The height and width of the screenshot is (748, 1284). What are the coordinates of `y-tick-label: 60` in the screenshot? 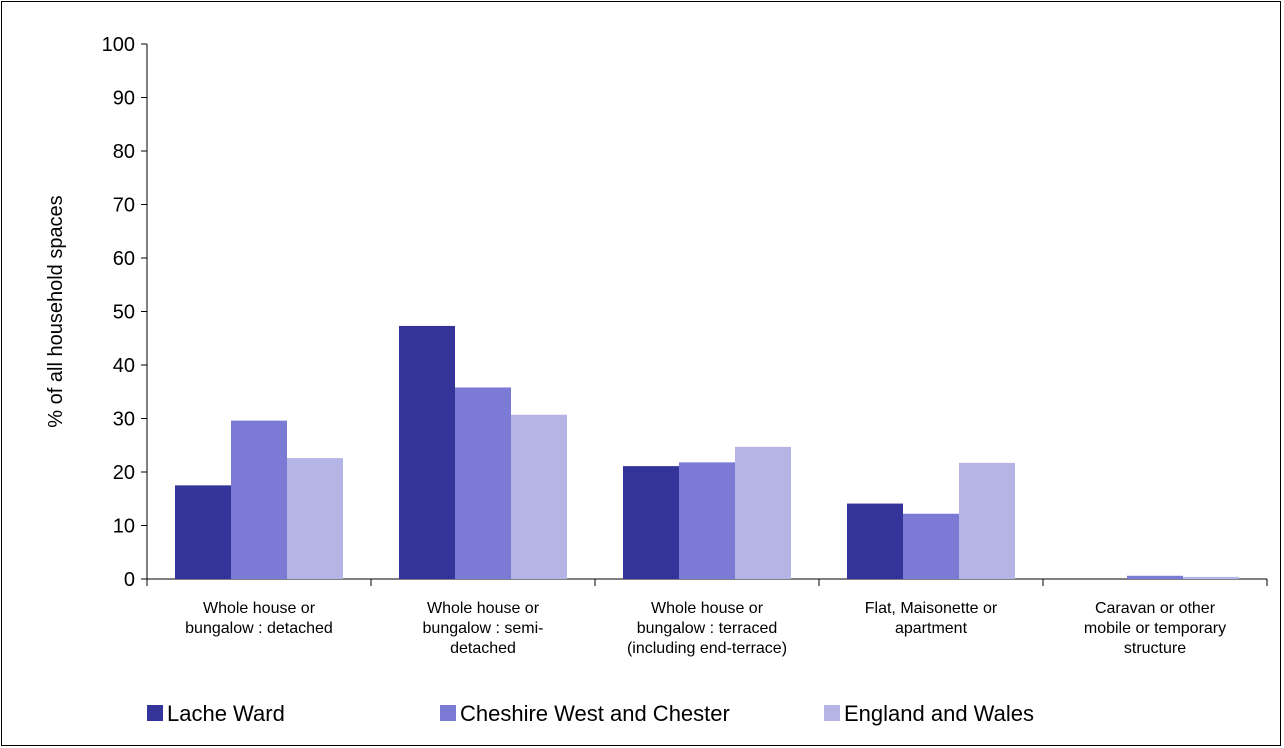 It's located at (124, 259).